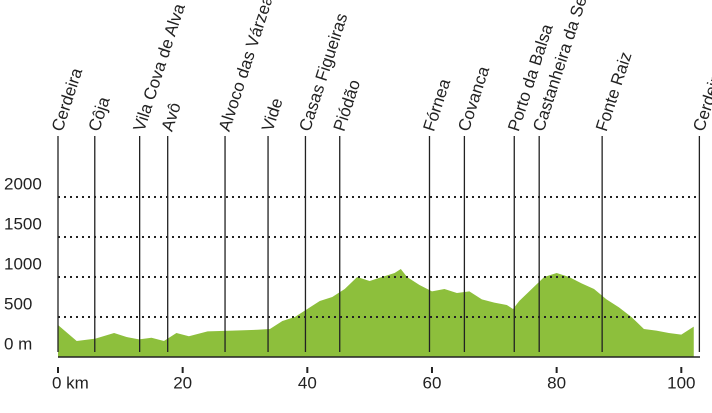  Describe the element at coordinates (99, 114) in the screenshot. I see `place-label: Côja` at that location.